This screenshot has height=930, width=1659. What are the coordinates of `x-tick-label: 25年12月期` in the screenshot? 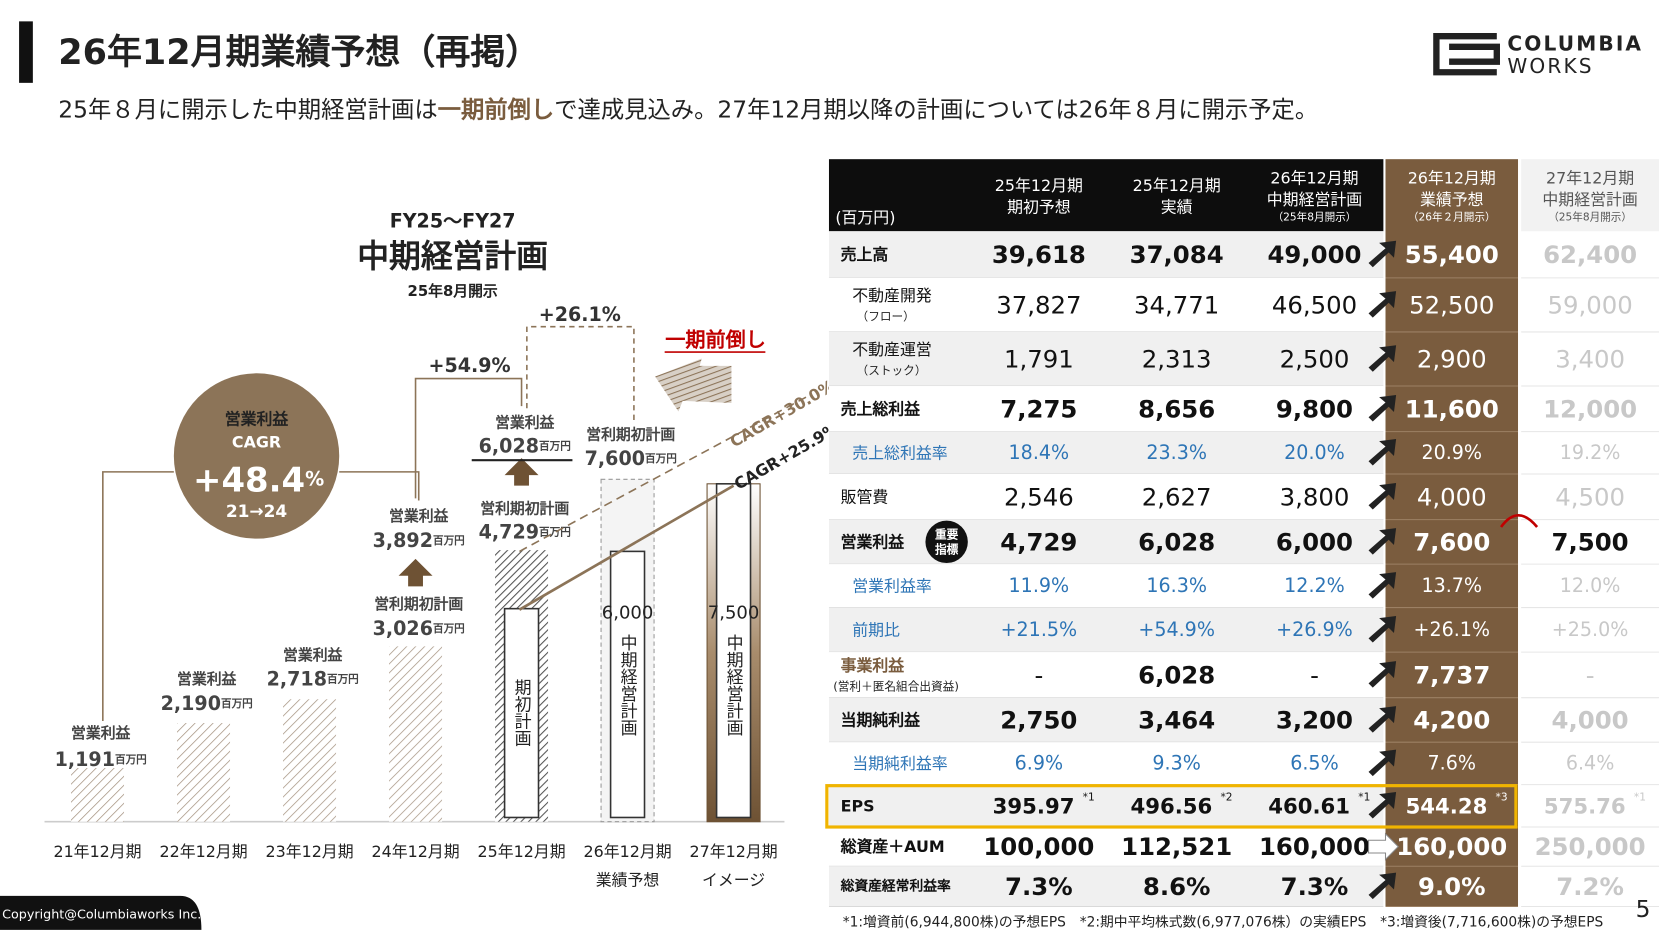 It's located at (521, 851).